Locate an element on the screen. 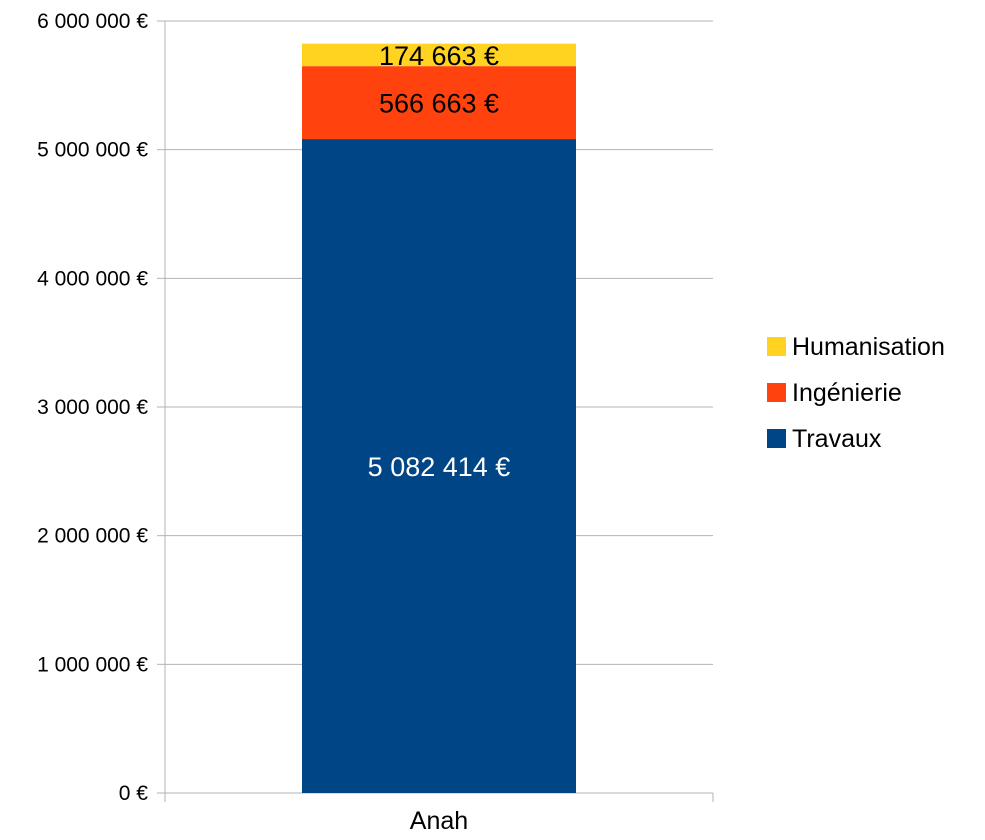  y-tick-label: 5 000 000 € is located at coordinates (92, 150).